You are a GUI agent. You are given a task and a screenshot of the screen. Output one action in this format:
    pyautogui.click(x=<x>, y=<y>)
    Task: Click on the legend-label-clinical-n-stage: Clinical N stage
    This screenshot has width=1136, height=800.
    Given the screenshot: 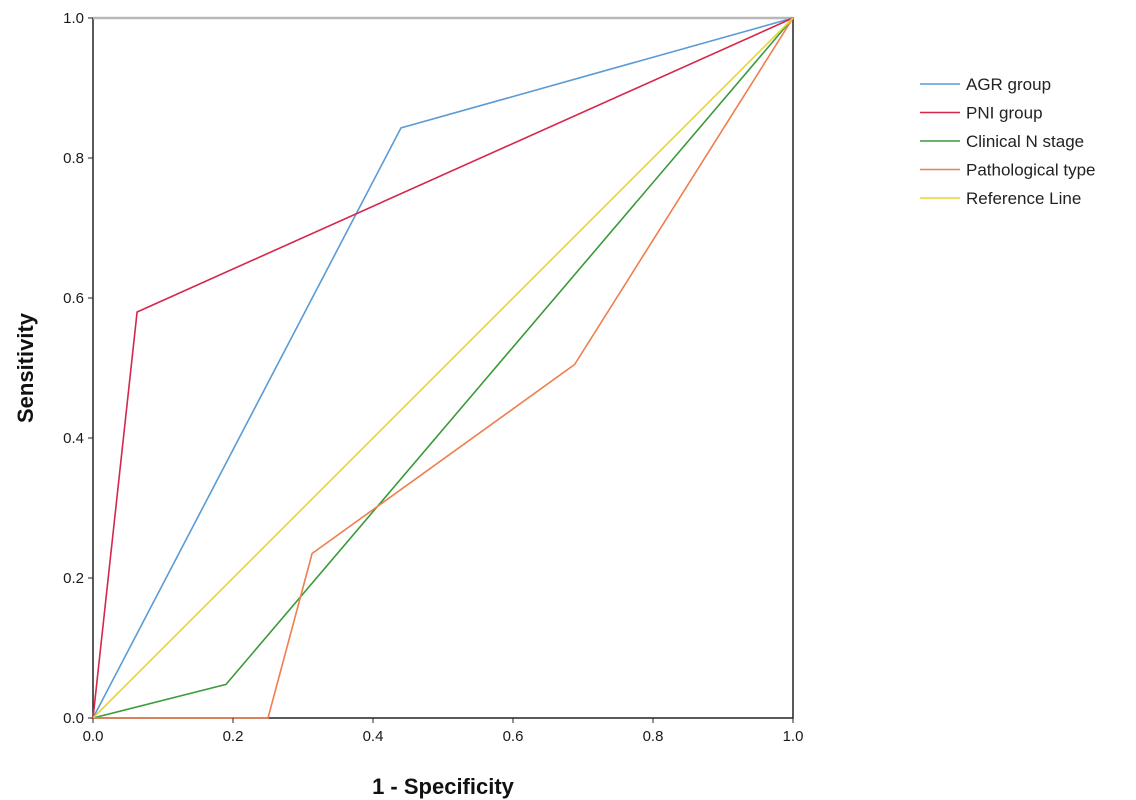 What is the action you would take?
    pyautogui.click(x=1025, y=141)
    